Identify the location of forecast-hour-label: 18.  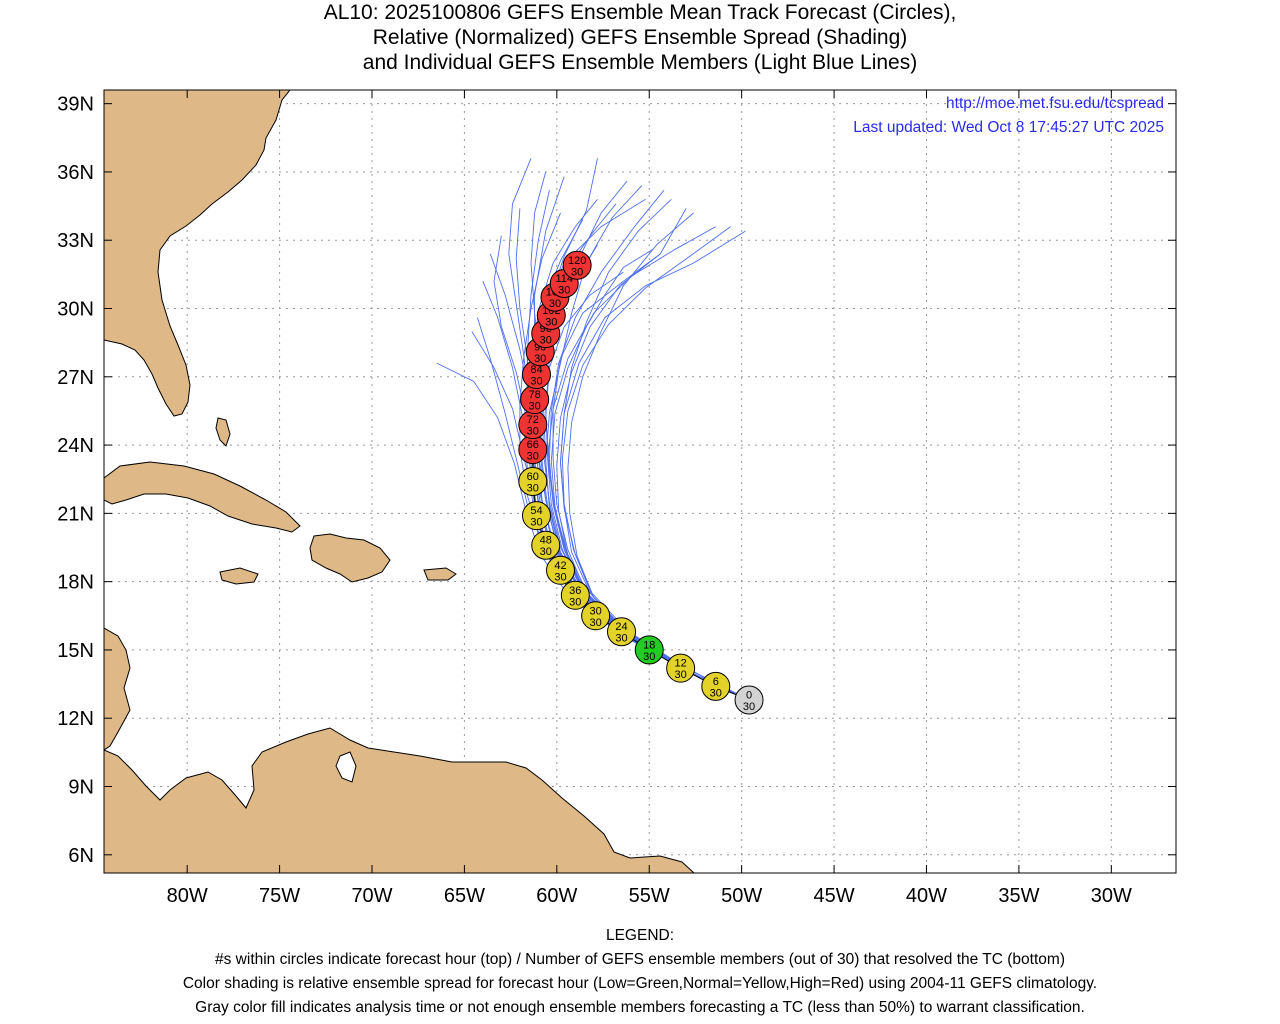
(649, 645).